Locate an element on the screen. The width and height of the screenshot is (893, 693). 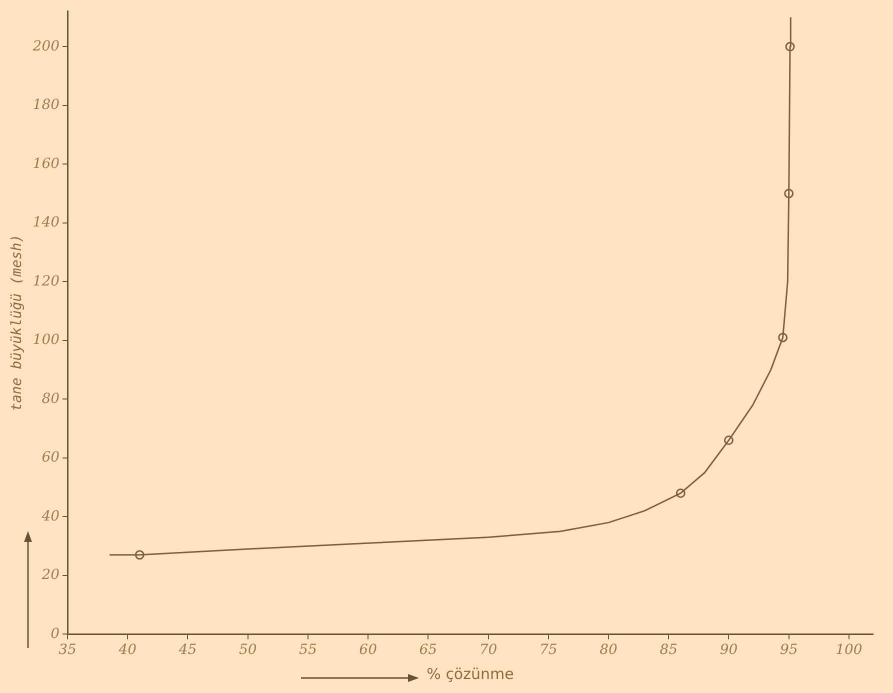
x-tick-label: 65 is located at coordinates (428, 650).